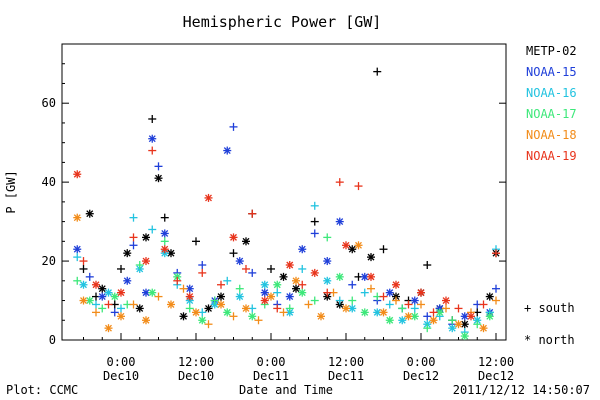  What do you see at coordinates (49, 182) in the screenshot?
I see `y-tick-label: 40` at bounding box center [49, 182].